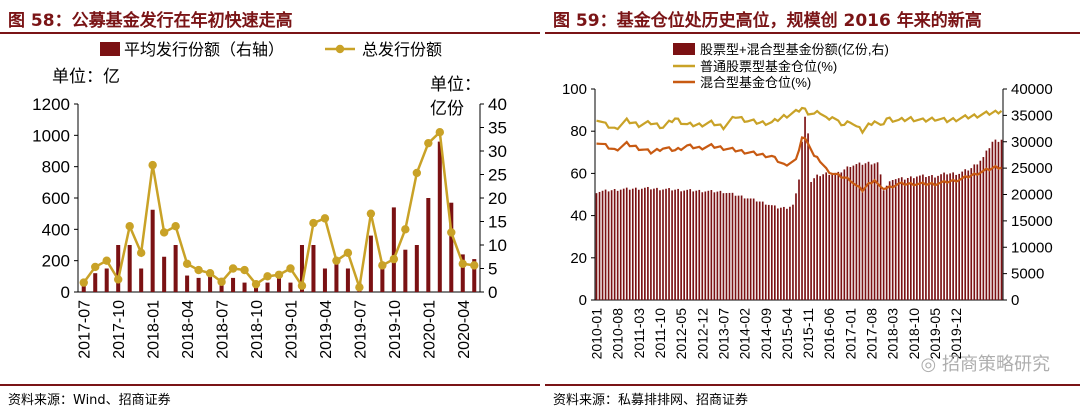 The image size is (1080, 413). Describe the element at coordinates (360, 329) in the screenshot. I see `x-tick-label: 2019-07` at that location.